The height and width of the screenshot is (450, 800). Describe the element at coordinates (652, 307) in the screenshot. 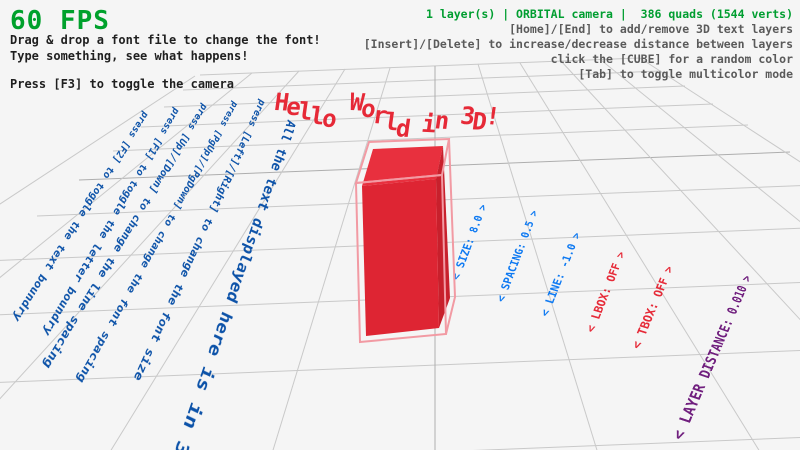

I see `option-tbox-label: < TBOX: OFF >` at that location.